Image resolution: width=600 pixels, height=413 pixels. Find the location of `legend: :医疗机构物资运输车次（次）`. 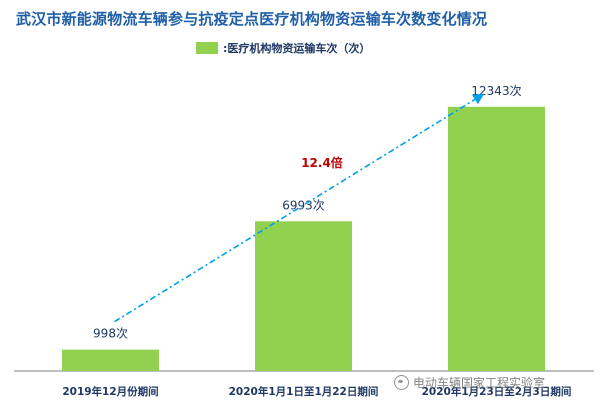

legend: :医疗机构物资运输车次（次） is located at coordinates (283, 48).